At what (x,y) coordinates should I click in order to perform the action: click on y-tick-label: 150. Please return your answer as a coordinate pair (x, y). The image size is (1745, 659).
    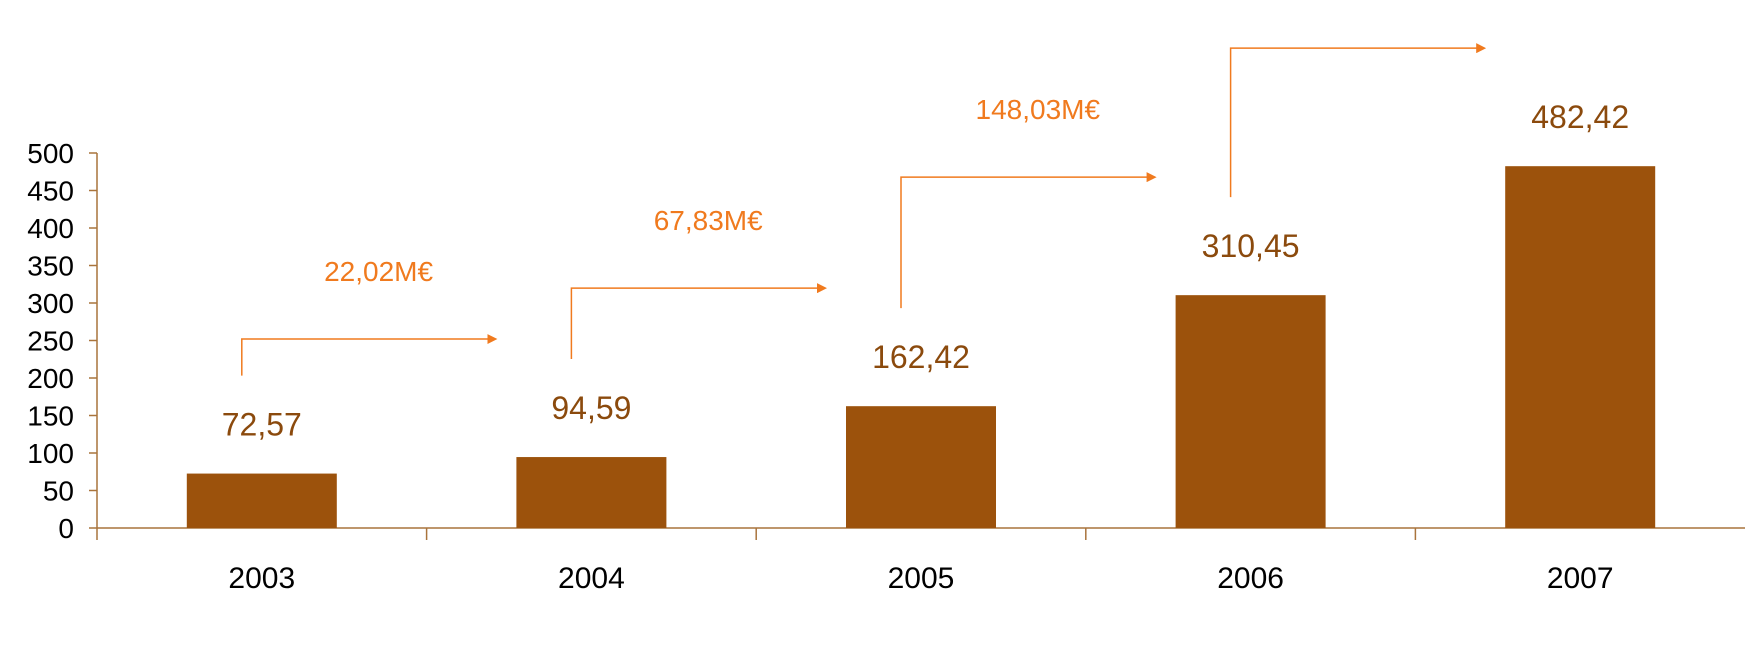
    Looking at the image, I should click on (50, 416).